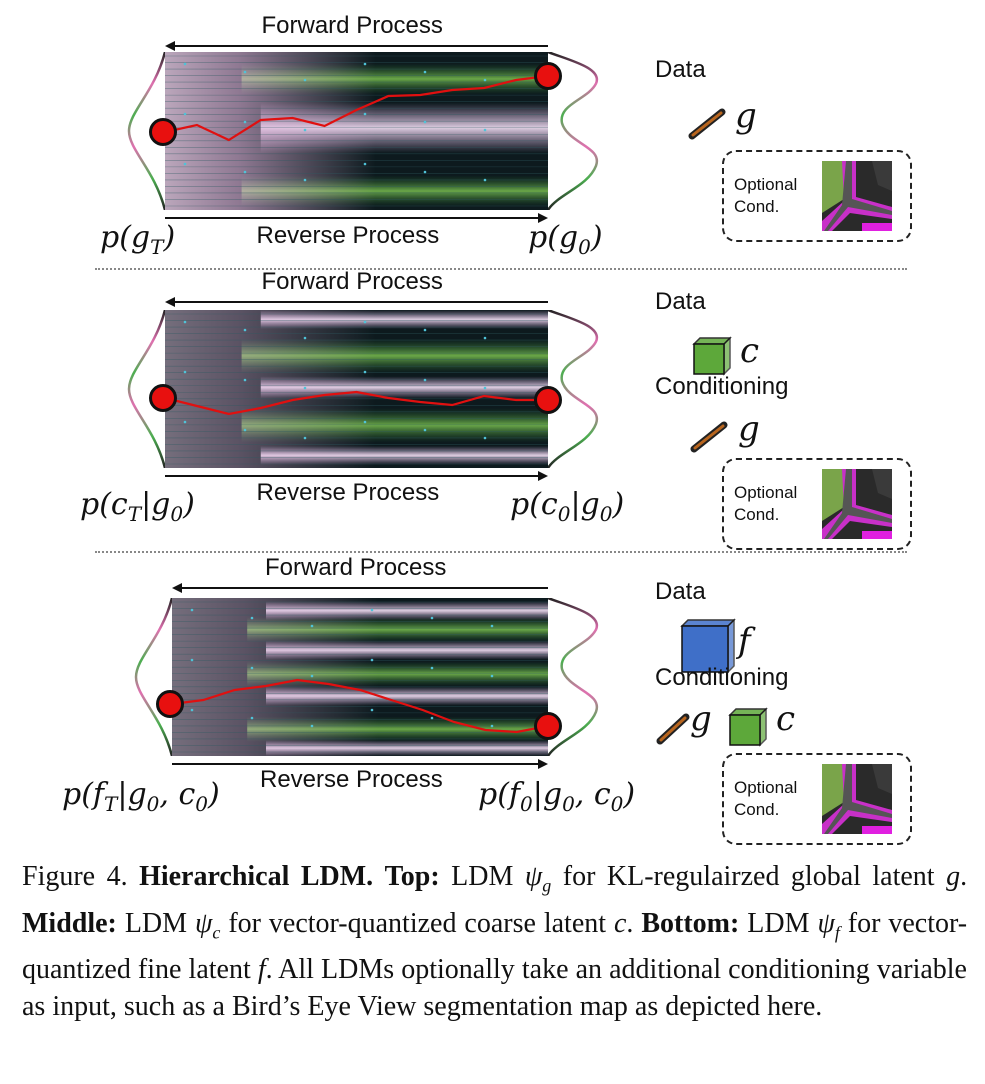  I want to click on caption-bottom-text-2: for vector-quantized fine latent, so click(495, 946).